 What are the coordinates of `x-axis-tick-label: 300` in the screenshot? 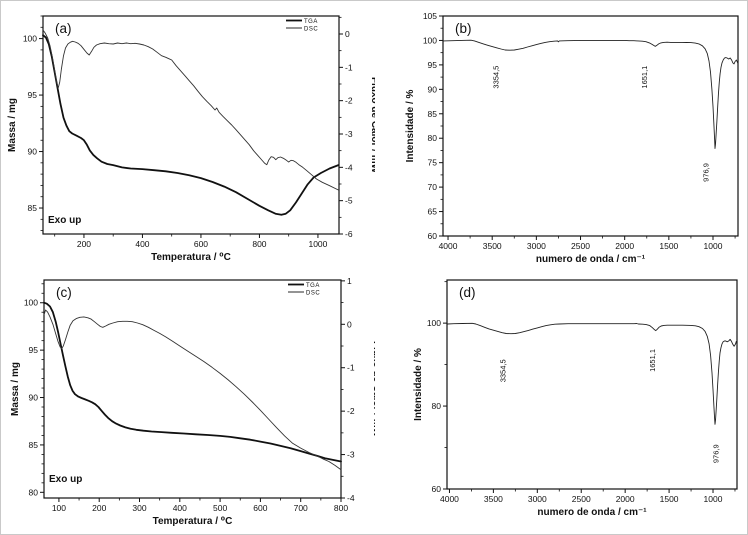 It's located at (139, 508).